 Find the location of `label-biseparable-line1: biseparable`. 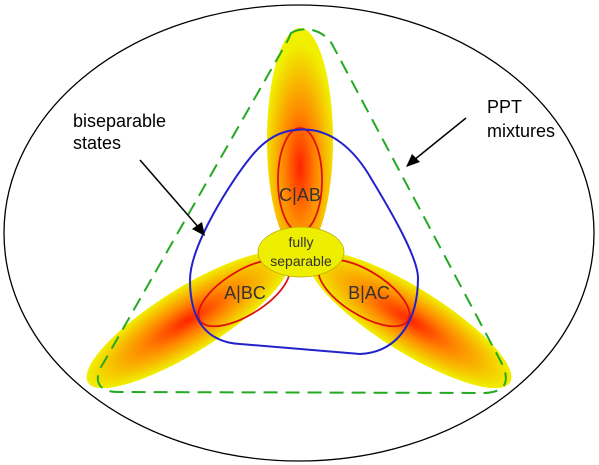

label-biseparable-line1: biseparable is located at coordinates (119, 121).